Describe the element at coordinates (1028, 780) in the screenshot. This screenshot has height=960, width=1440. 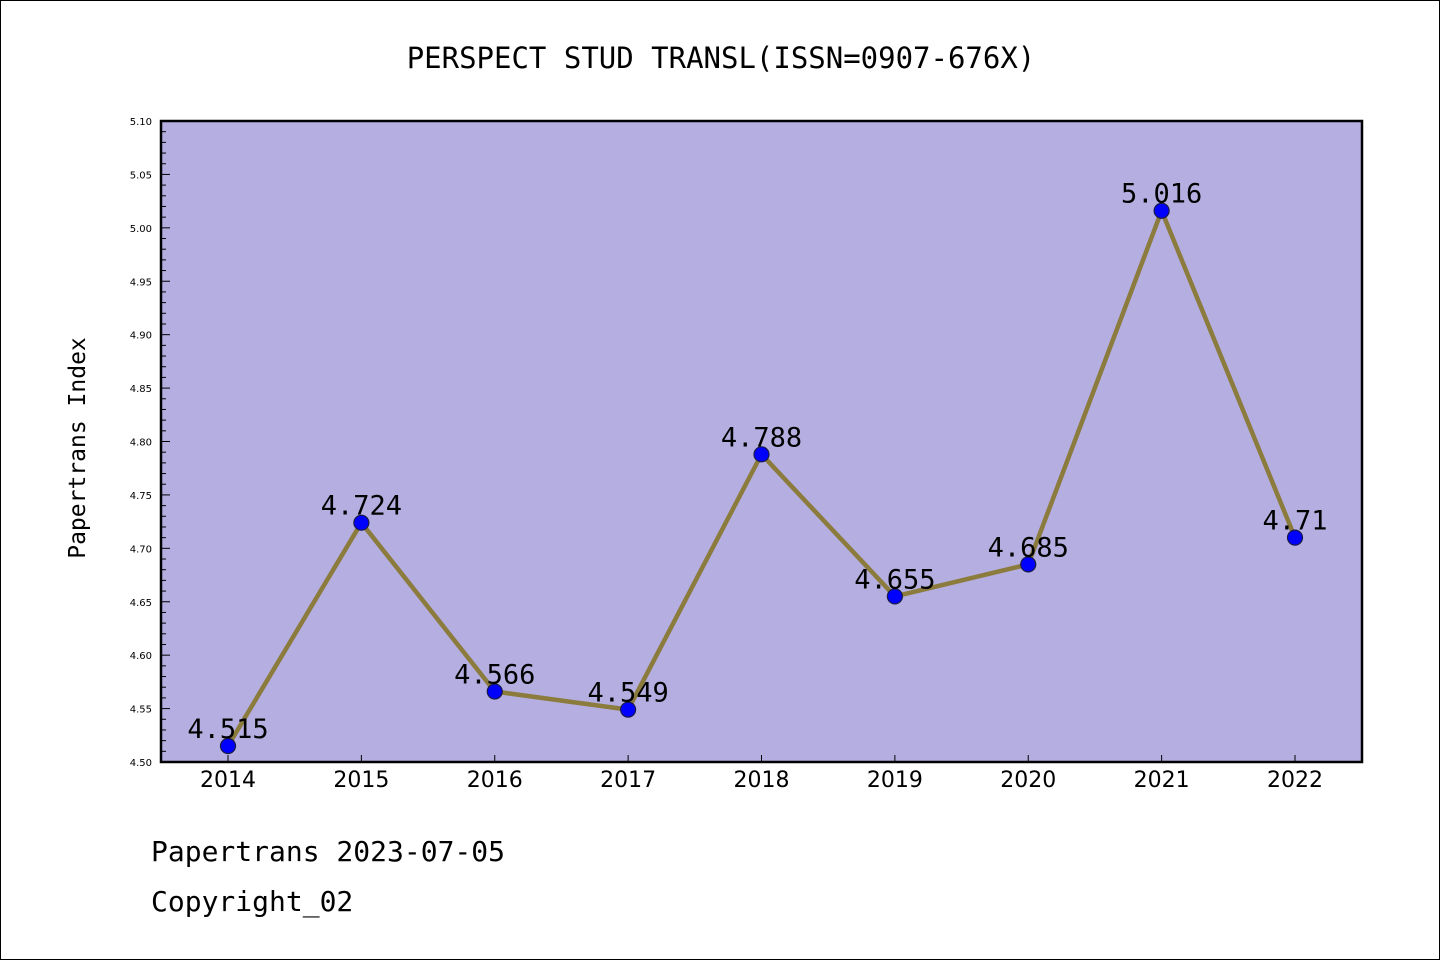
I see `x-tick-label: 2020` at that location.